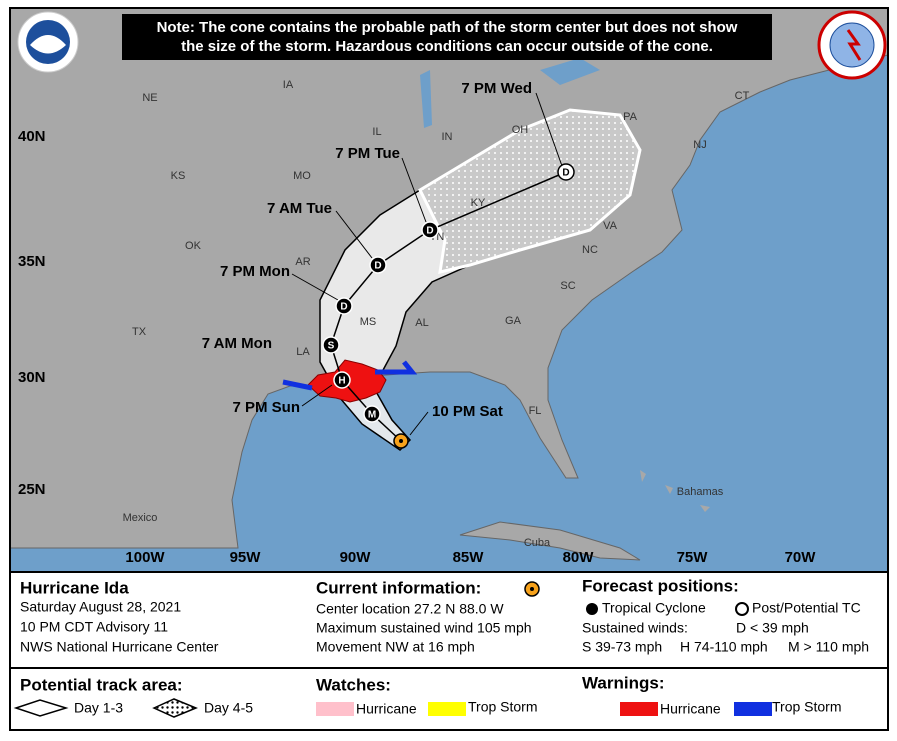 The height and width of the screenshot is (741, 897). Describe the element at coordinates (149, 98) in the screenshot. I see `place-label: NE` at that location.